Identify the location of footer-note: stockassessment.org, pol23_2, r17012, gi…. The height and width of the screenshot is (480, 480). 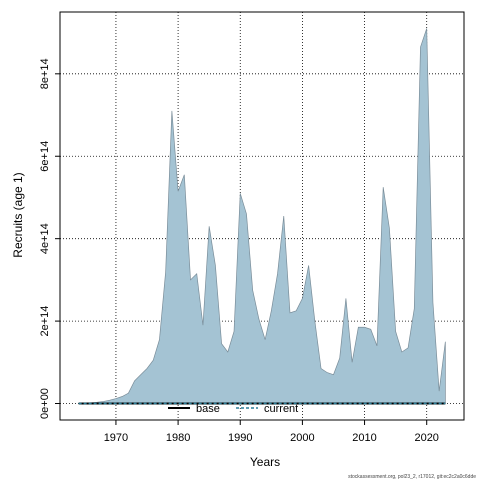
(412, 477).